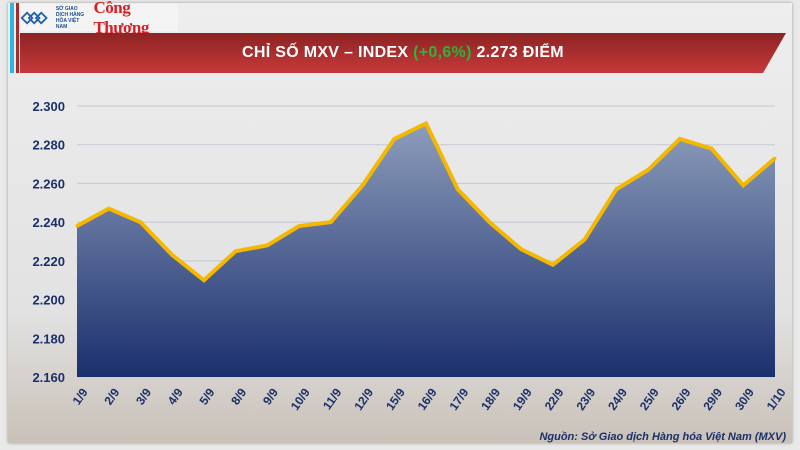  I want to click on x-tick-label: 11/9, so click(332, 398).